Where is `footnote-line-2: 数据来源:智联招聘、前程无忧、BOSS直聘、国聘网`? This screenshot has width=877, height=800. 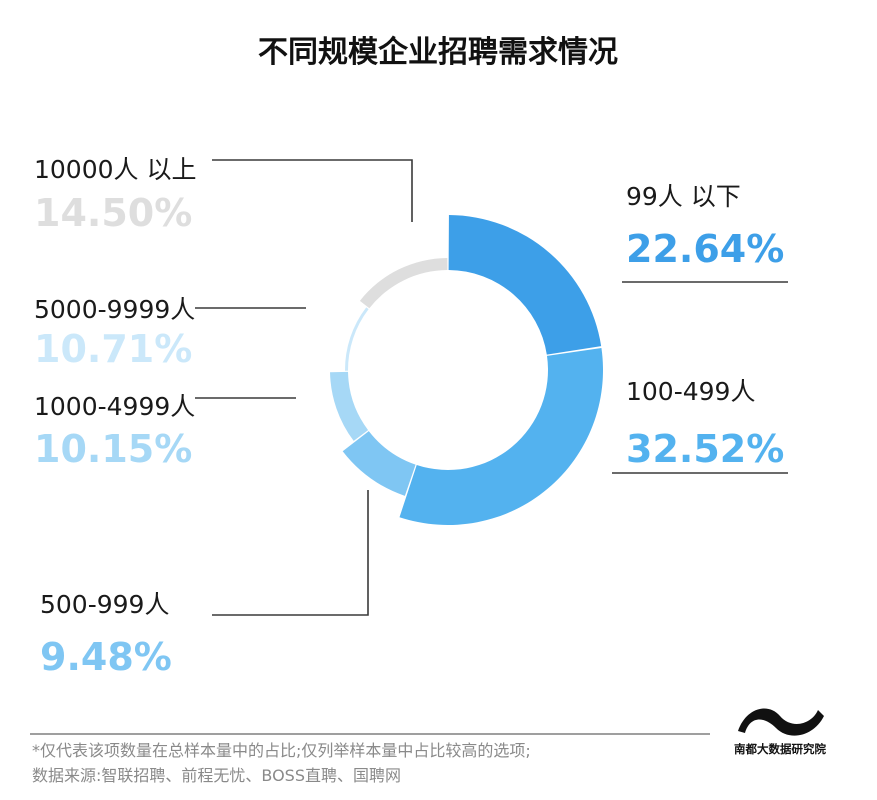
footnote-line-2: 数据来源:智联招聘、前程无忧、BOSS直聘、国聘网 is located at coordinates (216, 775).